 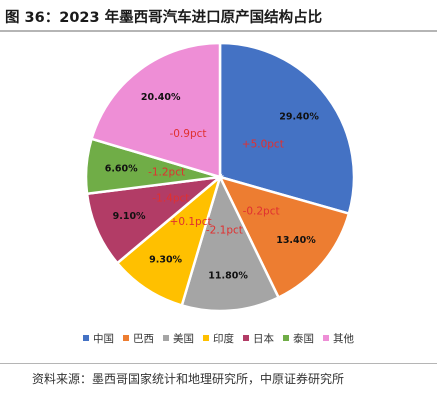 What do you see at coordinates (263, 145) in the screenshot?
I see `change-label-0: +5.0pct` at bounding box center [263, 145].